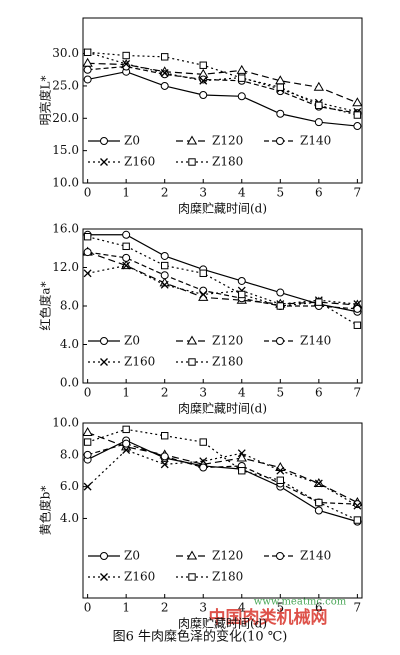  What do you see at coordinates (165, 608) in the screenshot?
I see `x-tick-label: 2` at bounding box center [165, 608].